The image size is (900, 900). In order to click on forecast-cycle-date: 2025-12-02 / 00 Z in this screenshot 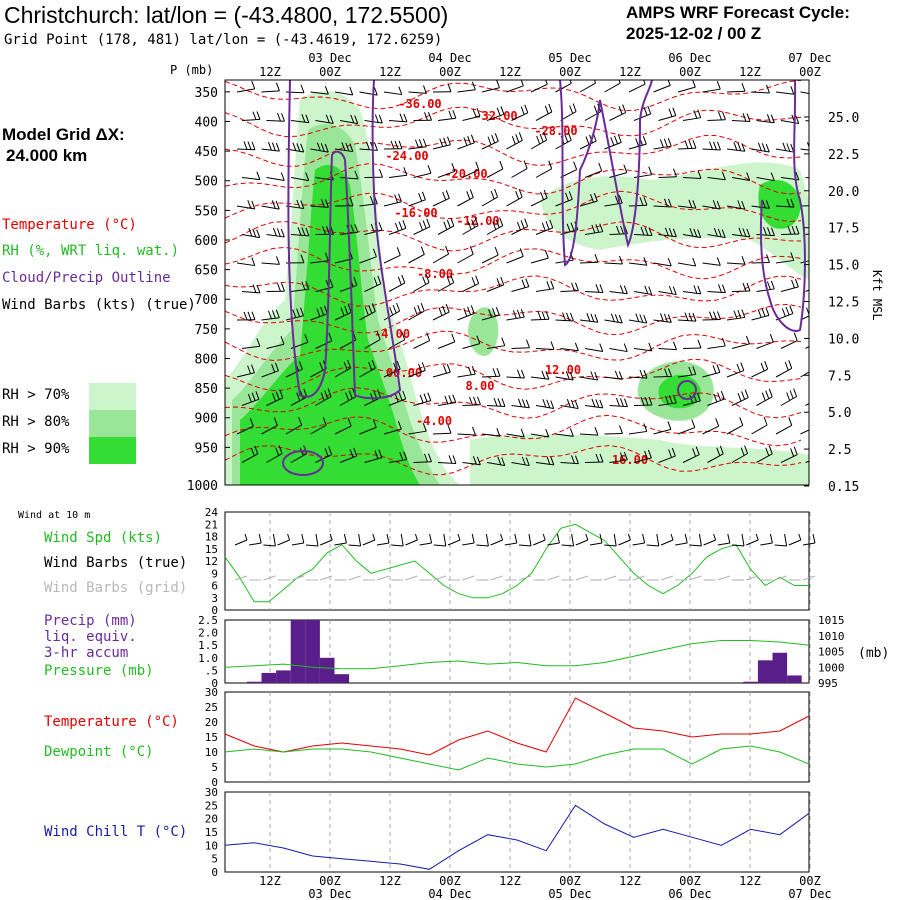, I will do `click(694, 33)`.